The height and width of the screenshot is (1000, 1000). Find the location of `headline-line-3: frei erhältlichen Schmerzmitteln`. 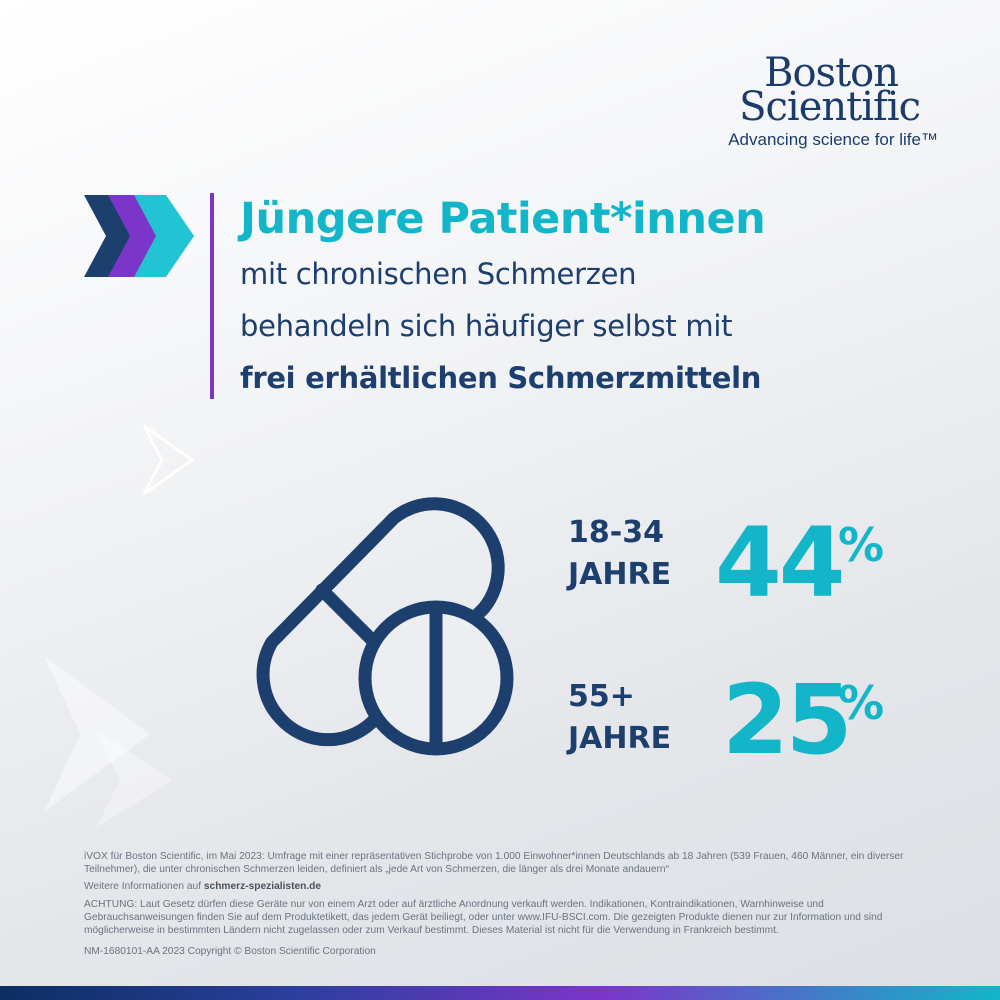

headline-line-3: frei erhältlichen Schmerzmitteln is located at coordinates (501, 378).